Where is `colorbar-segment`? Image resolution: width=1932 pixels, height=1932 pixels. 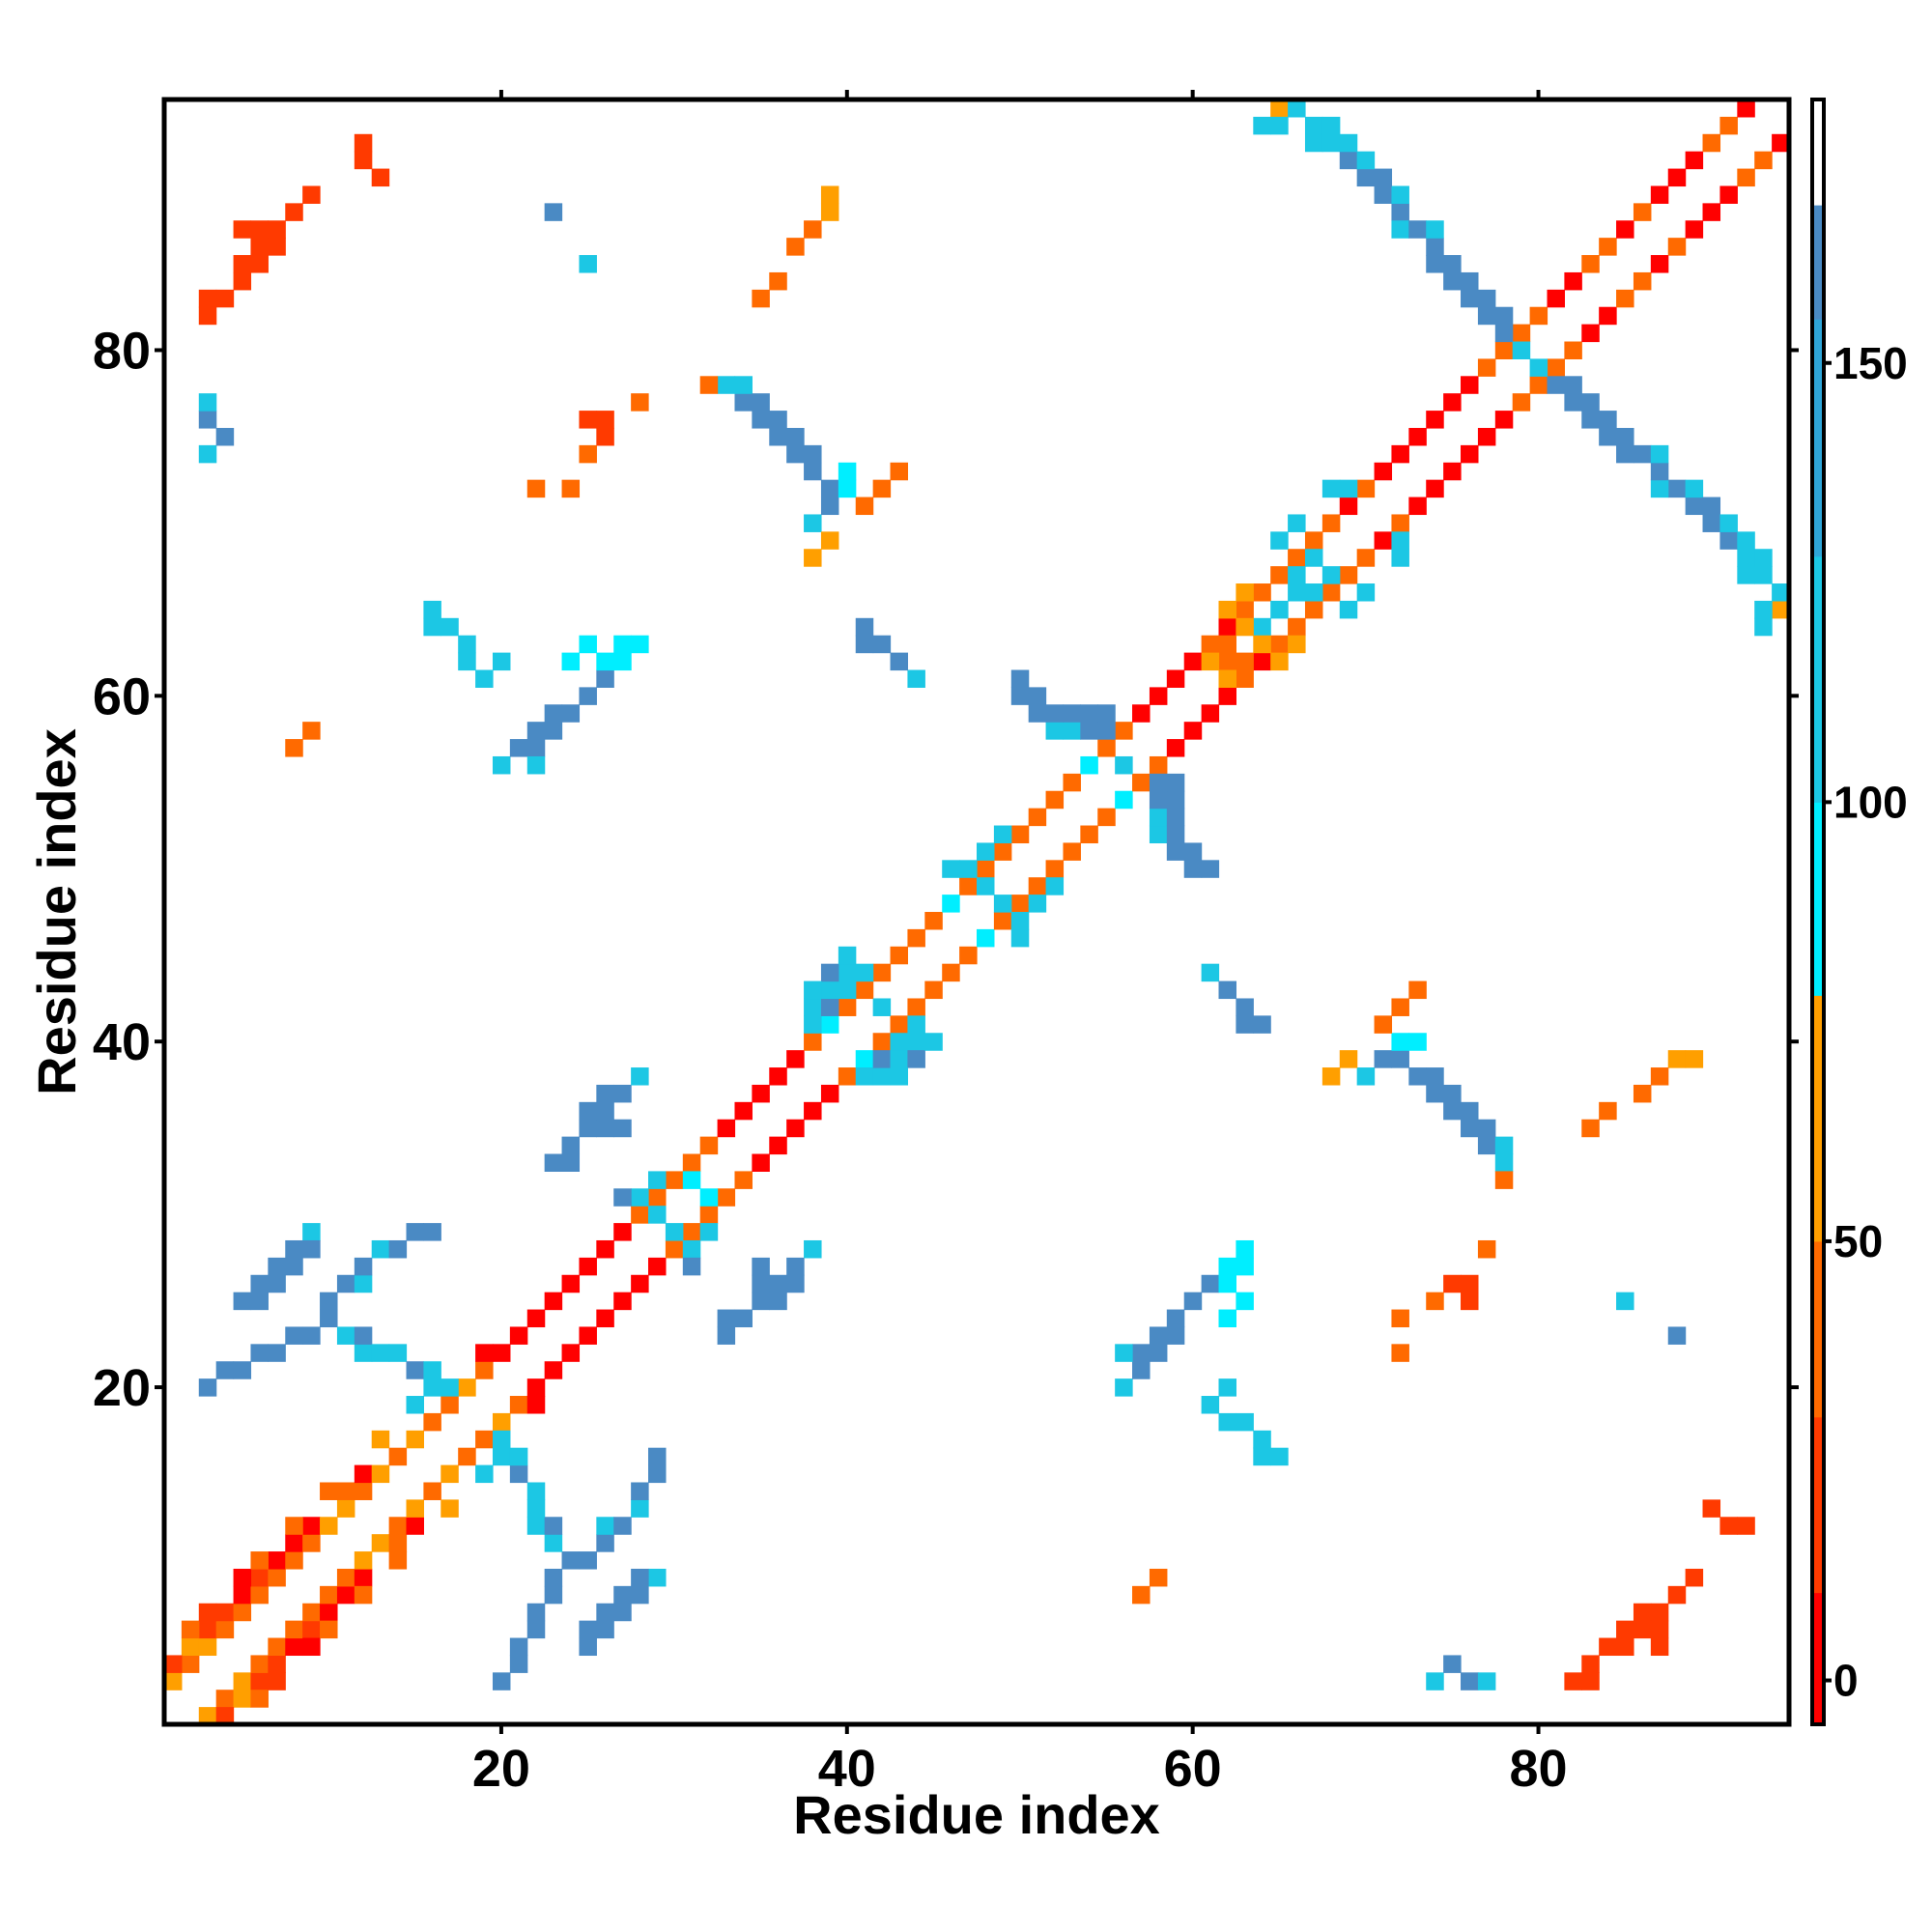
colorbar-segment is located at coordinates (1818, 262).